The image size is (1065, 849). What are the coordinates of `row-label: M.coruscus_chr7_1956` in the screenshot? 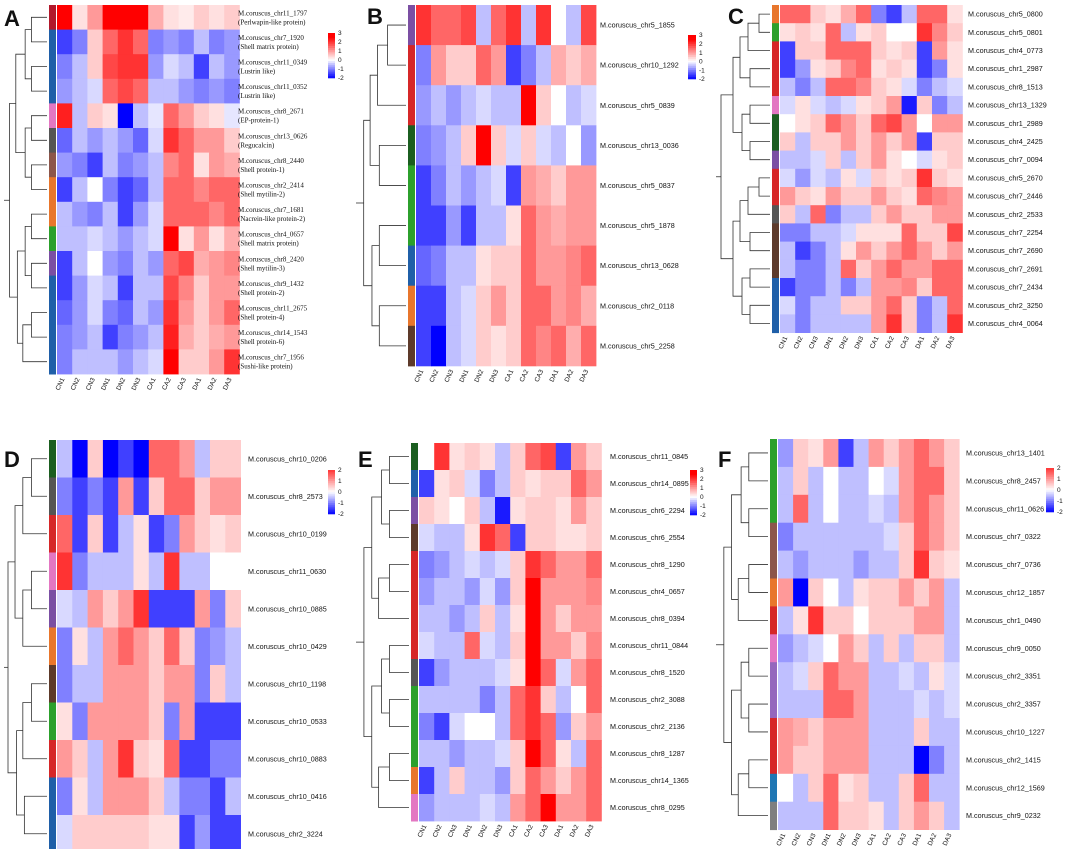 It's located at (271, 358).